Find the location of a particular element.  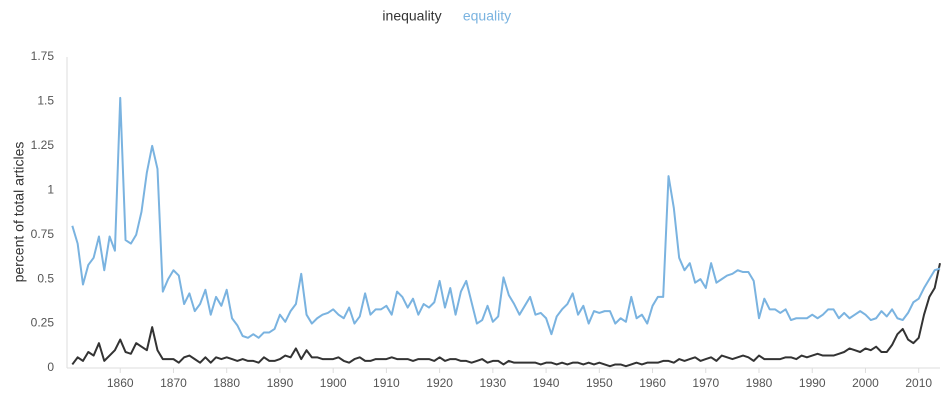

y-tick-label: 0.5 is located at coordinates (45, 278).